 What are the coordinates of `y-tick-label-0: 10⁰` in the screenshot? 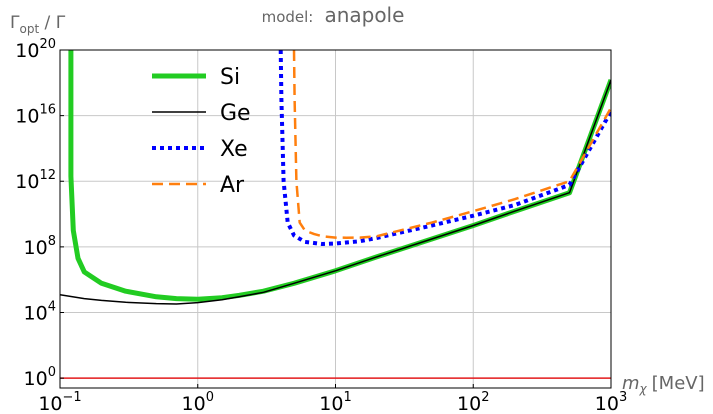 It's located at (40, 377).